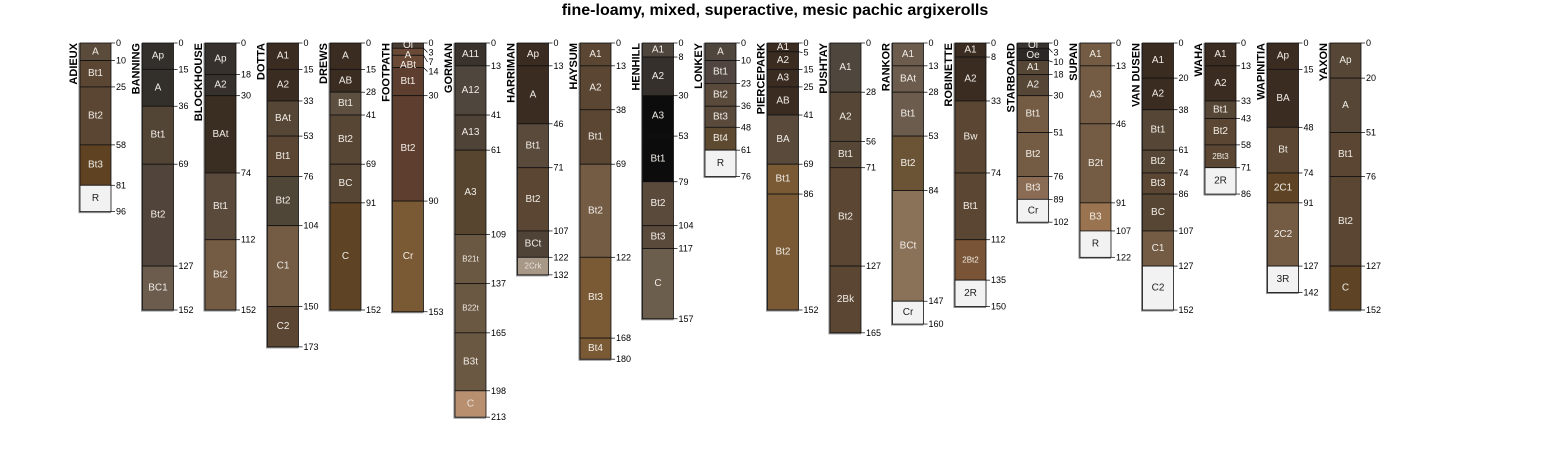  Describe the element at coordinates (1121, 124) in the screenshot. I see `depth-label: 46` at that location.